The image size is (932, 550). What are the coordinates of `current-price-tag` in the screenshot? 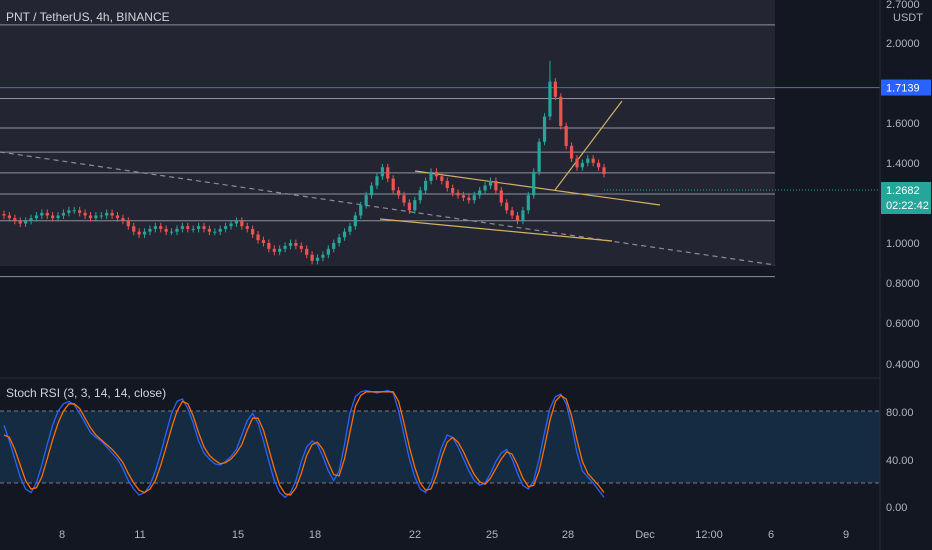 It's located at (906, 198).